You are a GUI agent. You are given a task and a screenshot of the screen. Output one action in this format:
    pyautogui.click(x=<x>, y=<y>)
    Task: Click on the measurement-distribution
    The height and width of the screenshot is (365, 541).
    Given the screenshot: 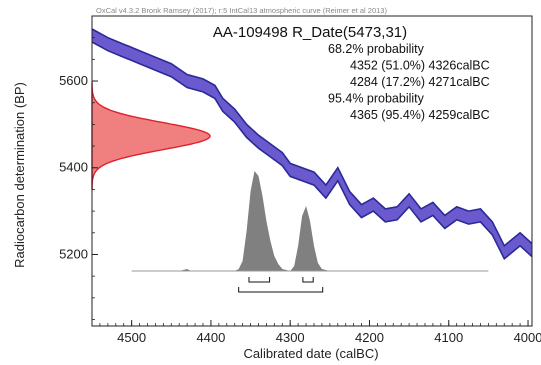 What is the action you would take?
    pyautogui.click(x=151, y=136)
    